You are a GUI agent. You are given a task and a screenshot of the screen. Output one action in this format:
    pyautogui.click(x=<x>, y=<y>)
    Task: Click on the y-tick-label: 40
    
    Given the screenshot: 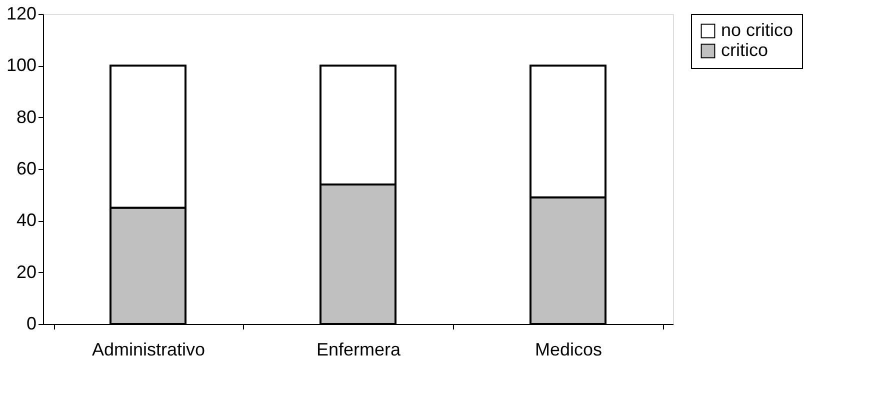 What is the action you would take?
    pyautogui.click(x=26, y=220)
    